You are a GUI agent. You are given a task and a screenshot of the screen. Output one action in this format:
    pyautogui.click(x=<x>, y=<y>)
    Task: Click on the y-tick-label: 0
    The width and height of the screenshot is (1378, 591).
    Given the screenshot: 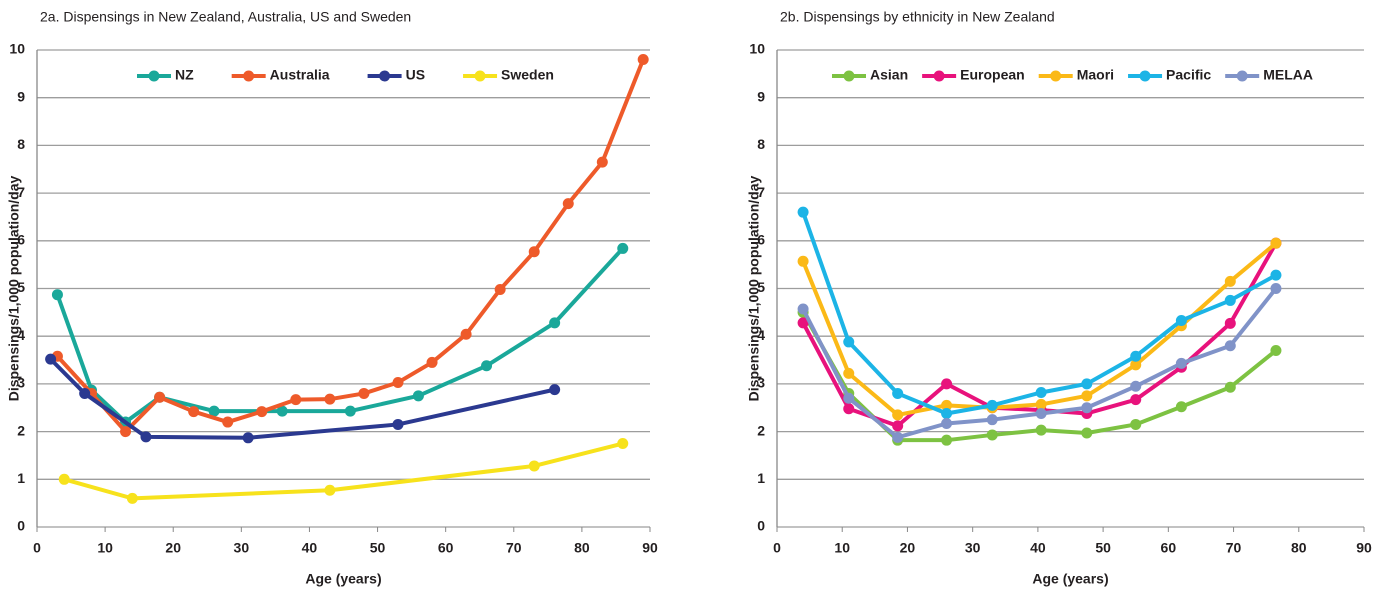 What is the action you would take?
    pyautogui.click(x=761, y=526)
    